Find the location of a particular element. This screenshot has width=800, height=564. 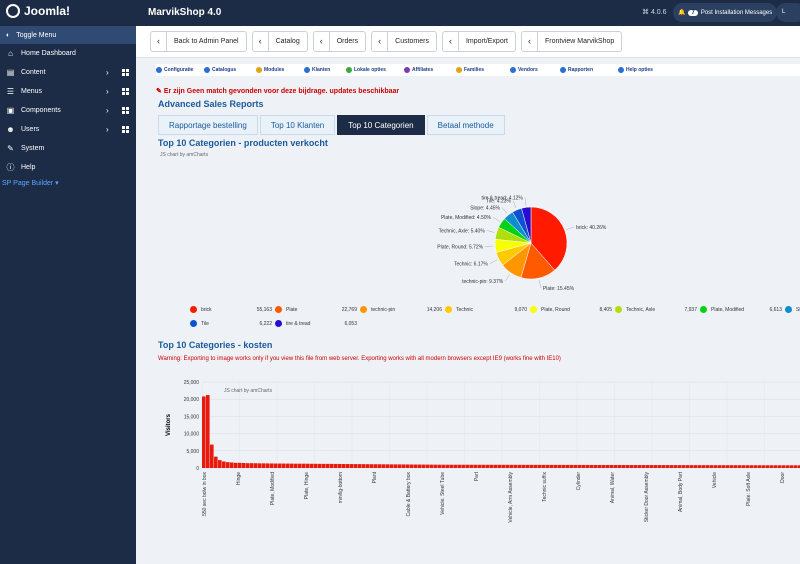

marvikshop-nav-modules: Modules is located at coordinates (270, 70).